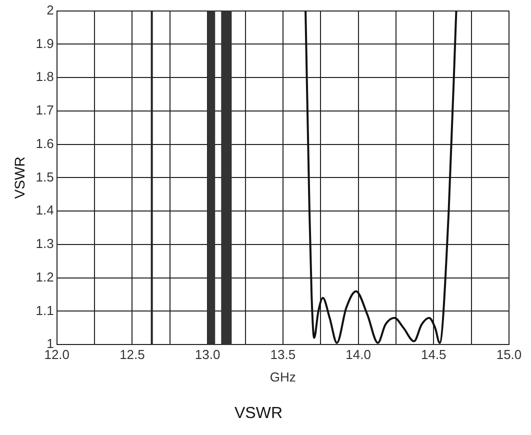 The height and width of the screenshot is (435, 531). I want to click on y-tick-label: 1.4, so click(45, 210).